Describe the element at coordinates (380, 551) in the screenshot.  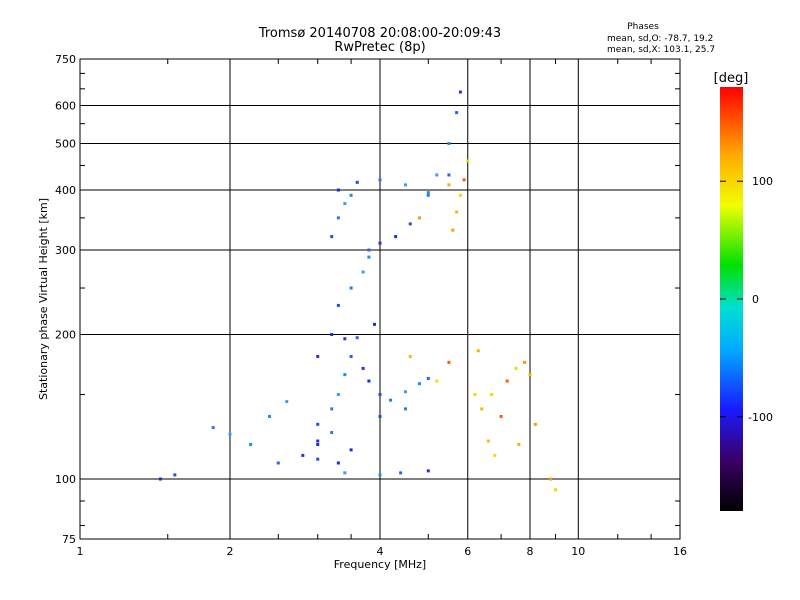
I see `x-tick-label: 4` at that location.